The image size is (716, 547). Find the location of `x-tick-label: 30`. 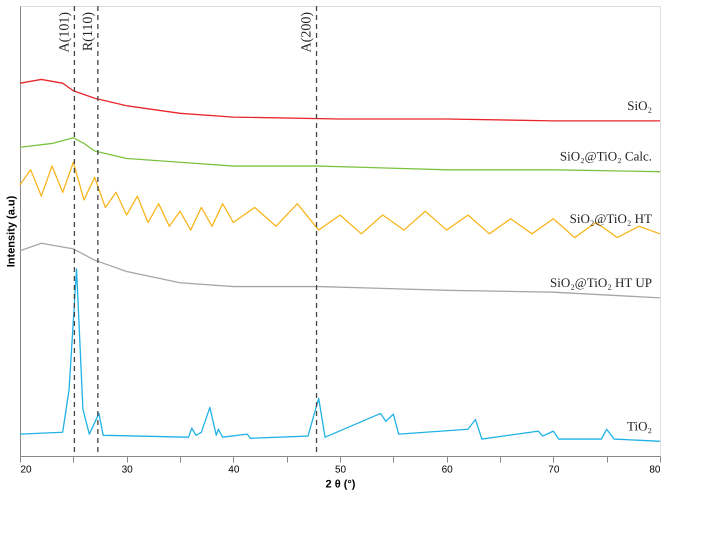

x-tick-label: 30 is located at coordinates (128, 470).